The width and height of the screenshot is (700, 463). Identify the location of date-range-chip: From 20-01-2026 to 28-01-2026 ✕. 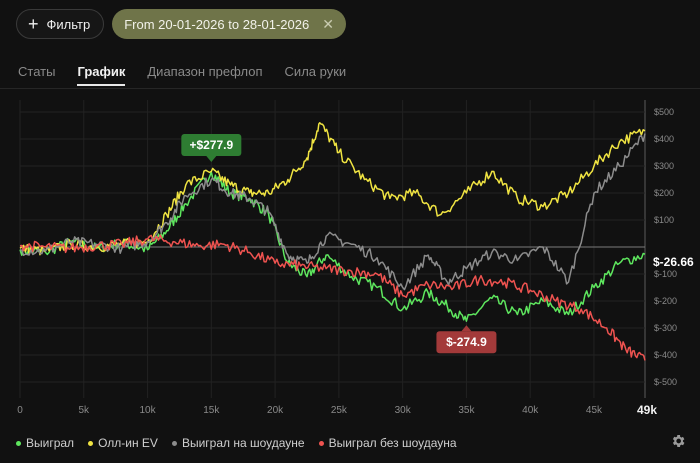
(229, 24).